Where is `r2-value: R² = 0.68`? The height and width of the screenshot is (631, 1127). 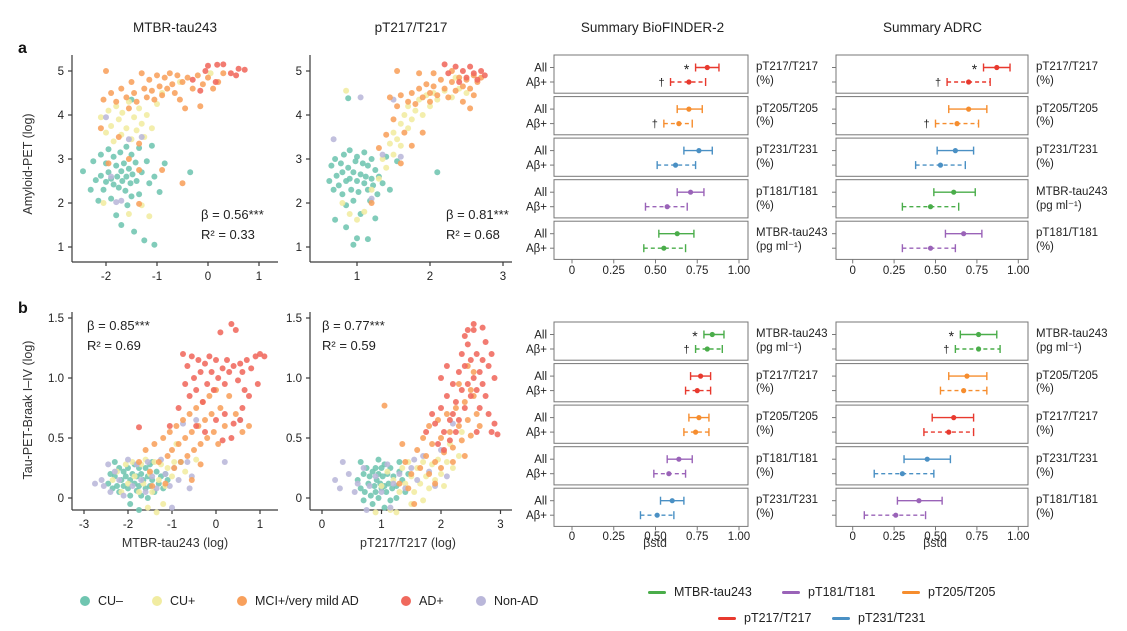 r2-value: R² = 0.68 is located at coordinates (473, 235).